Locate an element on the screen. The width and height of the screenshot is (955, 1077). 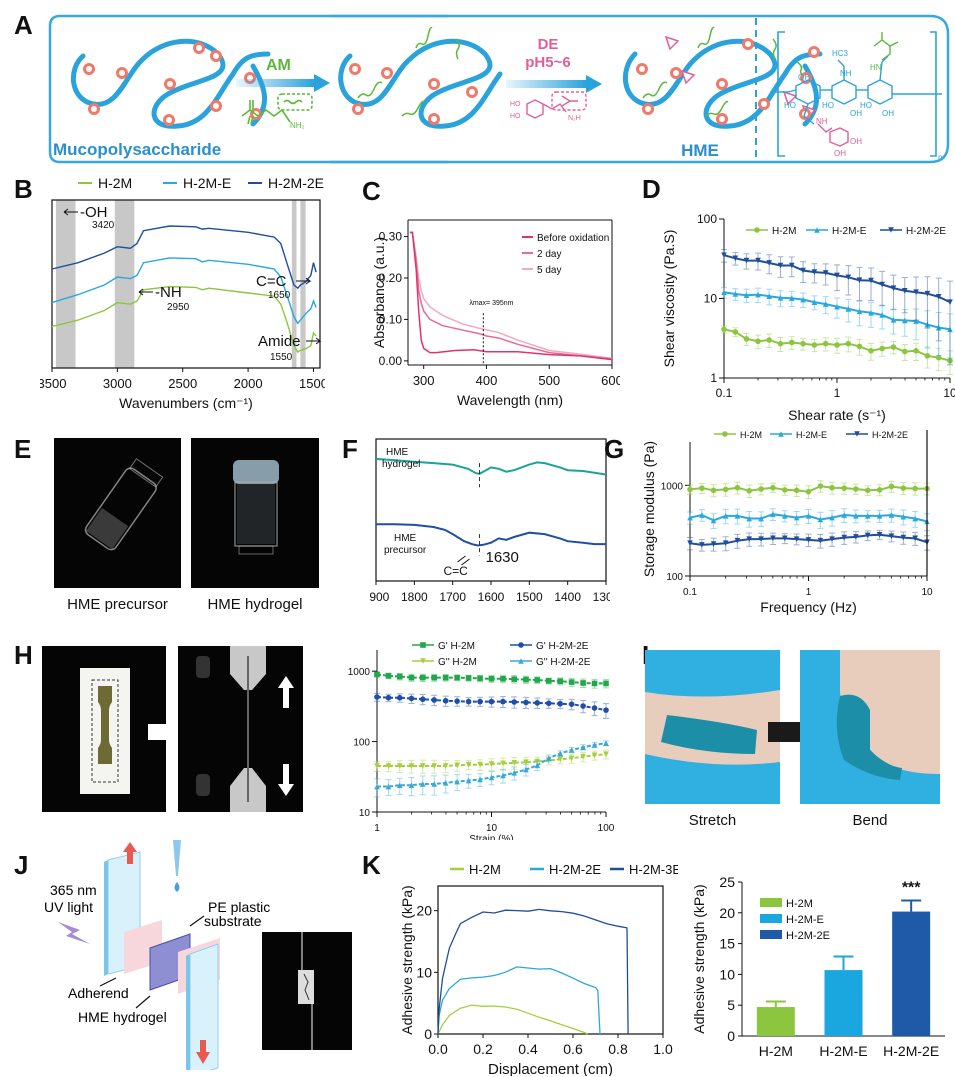
adherend-label: Adherend is located at coordinates (98, 993).